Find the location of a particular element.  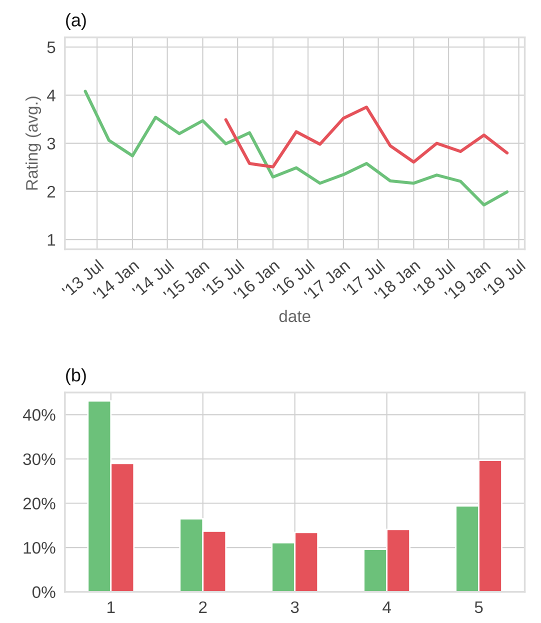

y-axis-title: Rating (avg.) is located at coordinates (34, 143).